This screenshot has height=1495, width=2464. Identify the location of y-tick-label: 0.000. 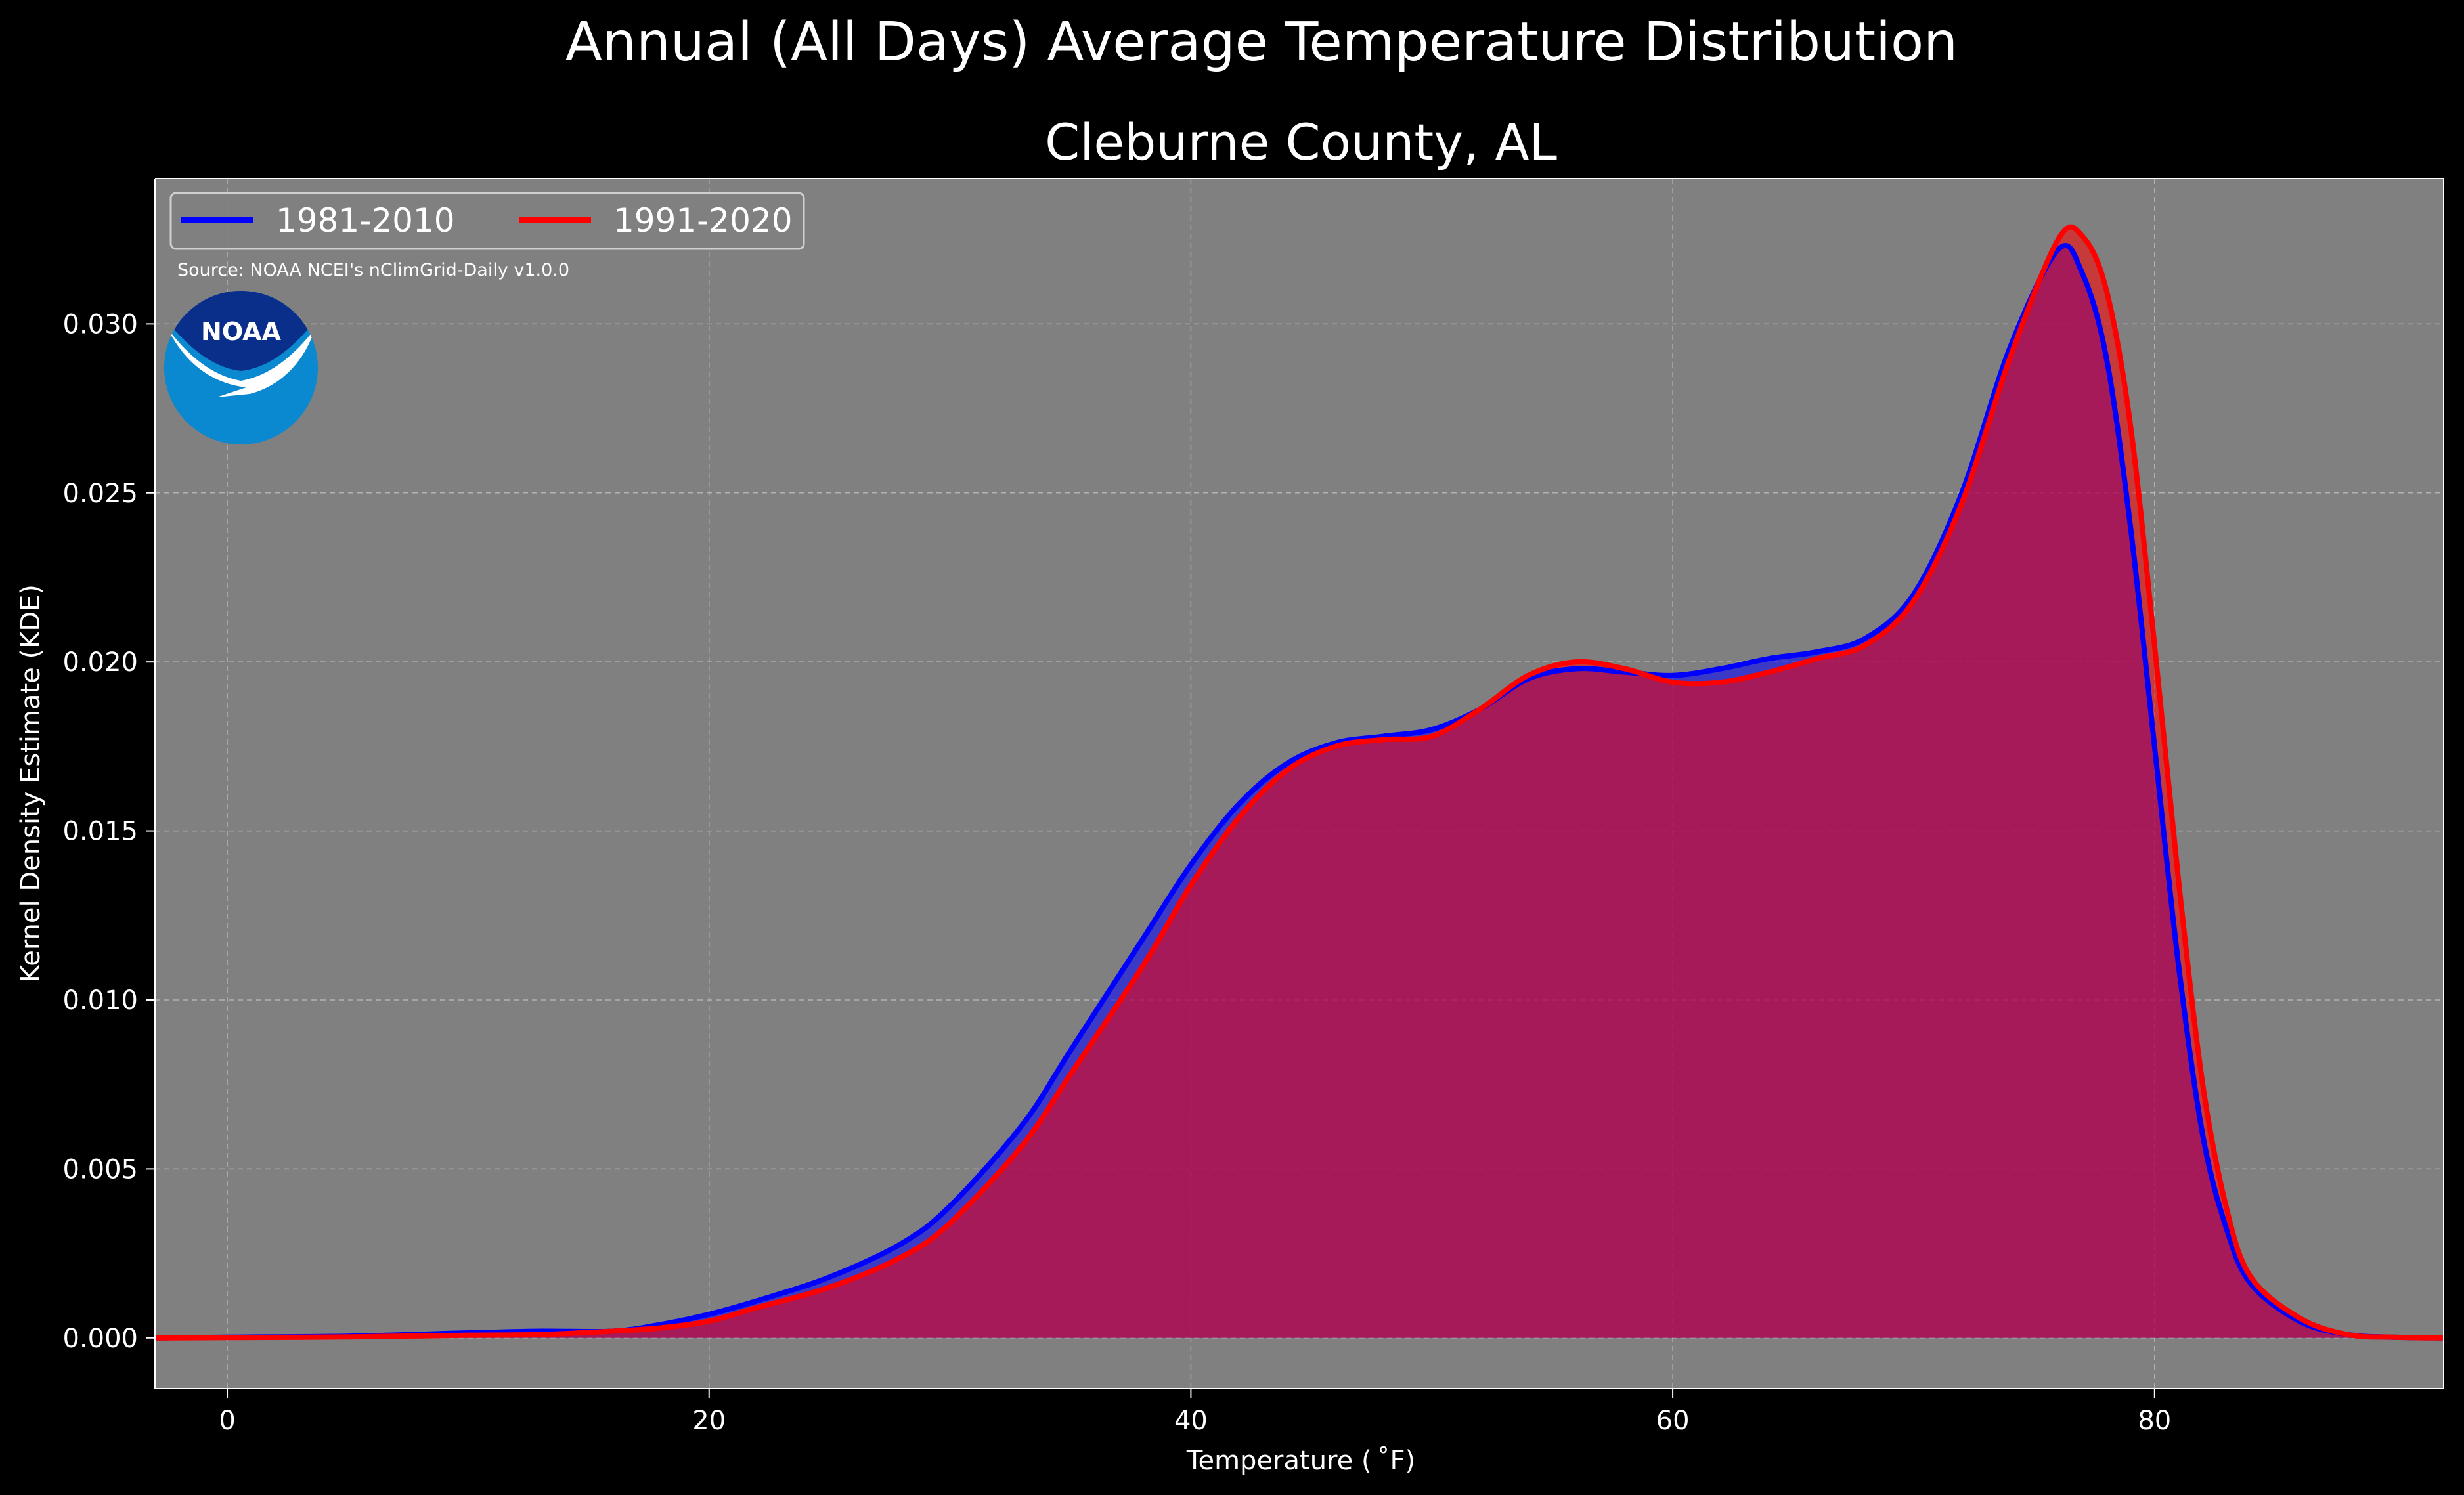
(100, 1339).